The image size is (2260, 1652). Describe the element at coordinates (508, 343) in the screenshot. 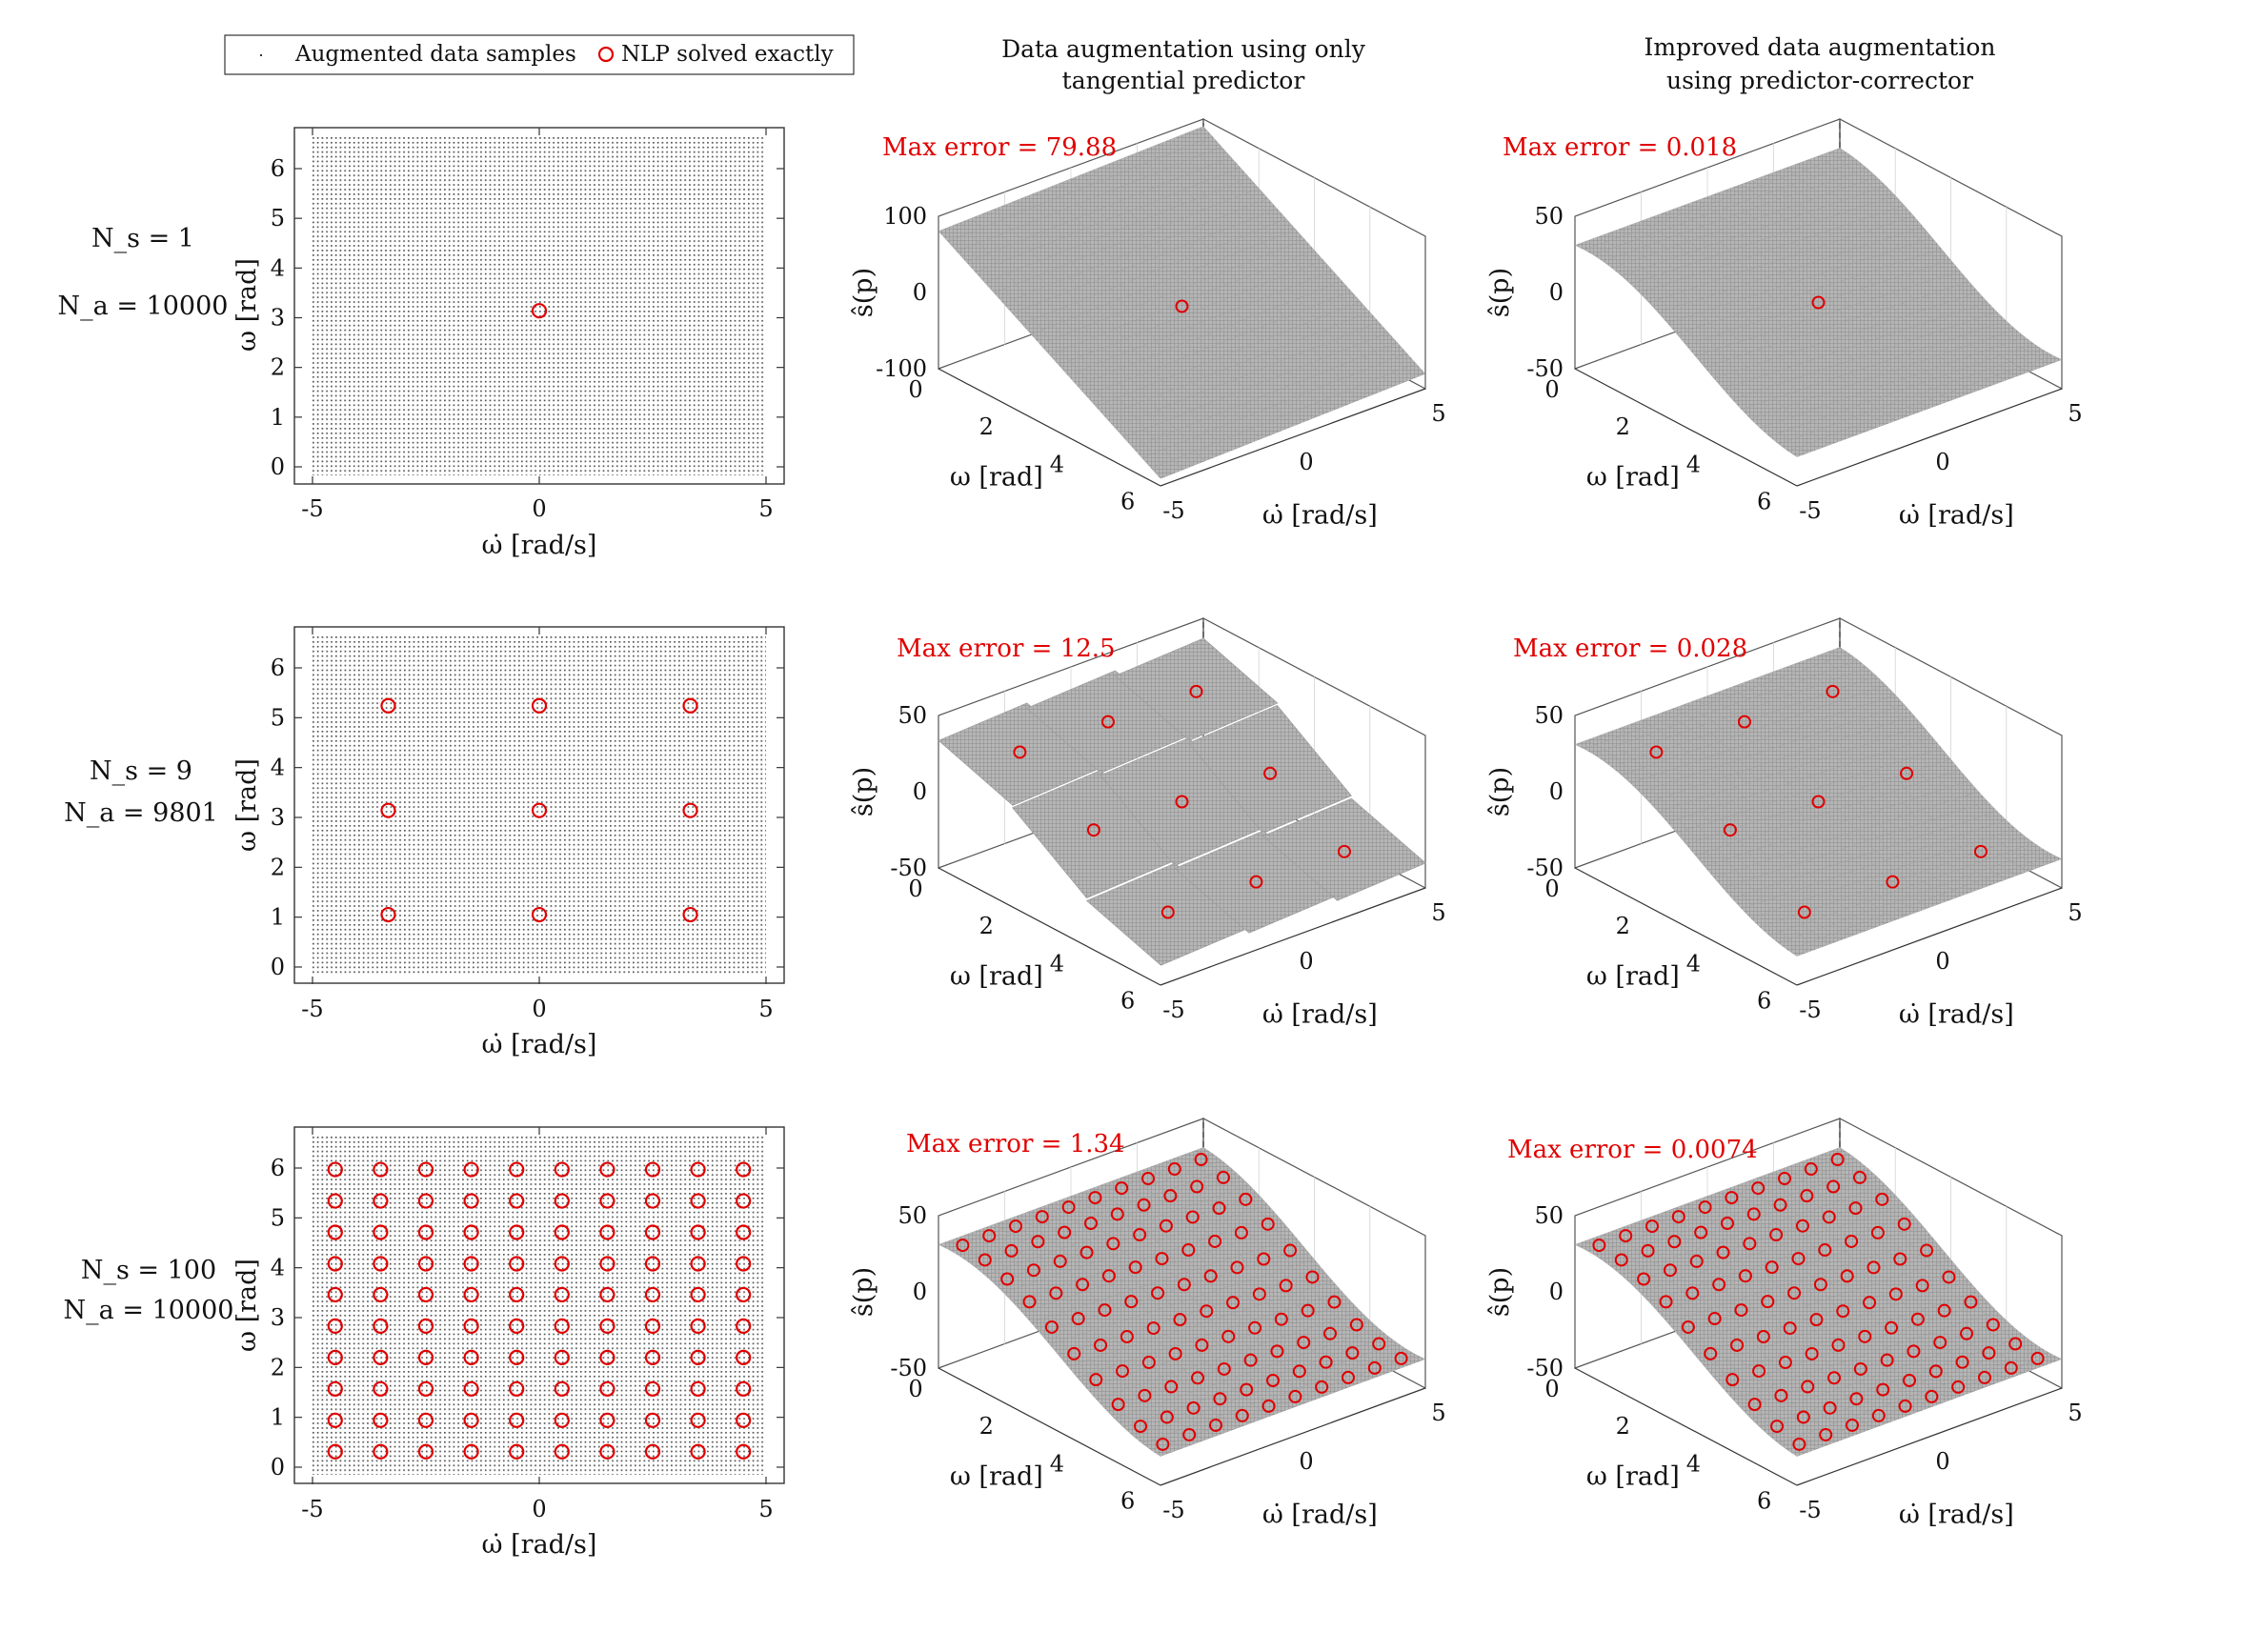

I see `scatter-panel-row-0: -5 0 5 0 1 2 3 4 5 6 ω̇ [rad/s] ω [rad]` at that location.